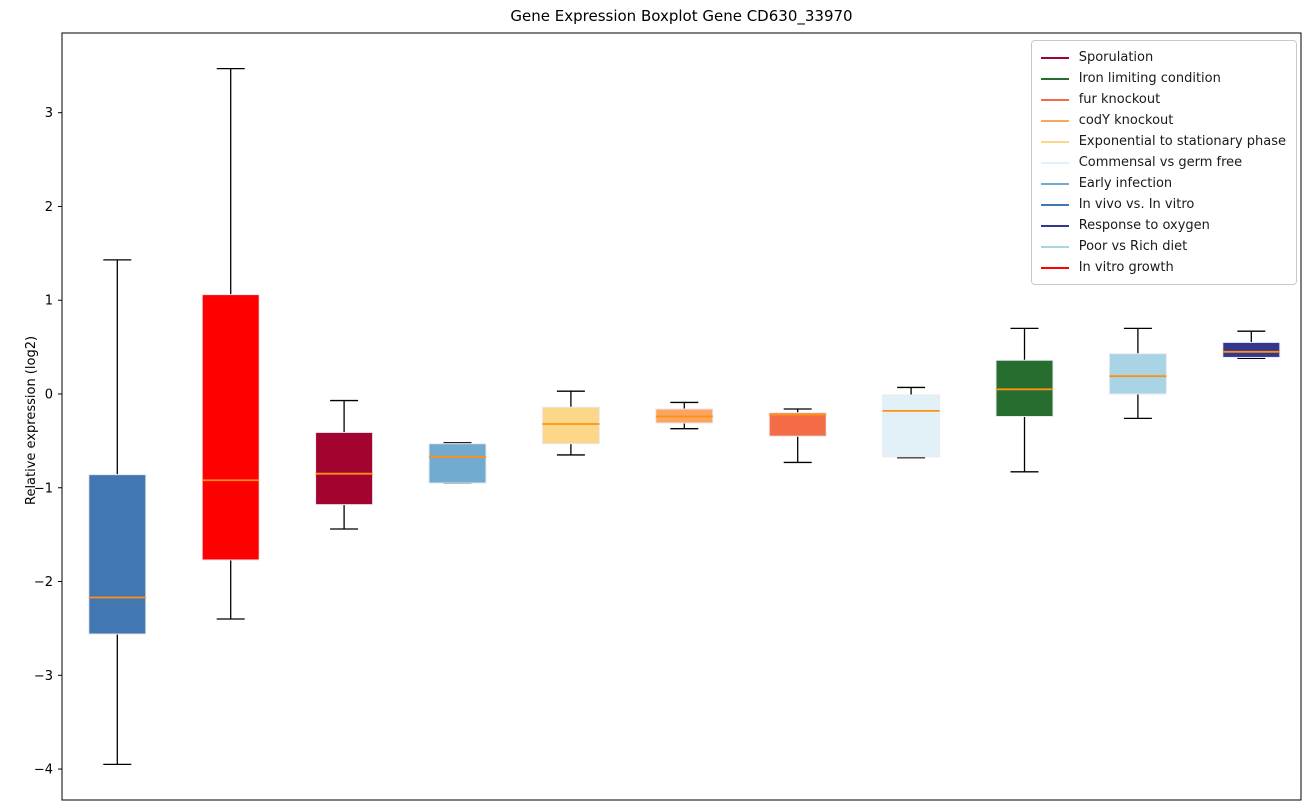  Describe the element at coordinates (1125, 183) in the screenshot. I see `legend-item-label: Early infection` at that location.